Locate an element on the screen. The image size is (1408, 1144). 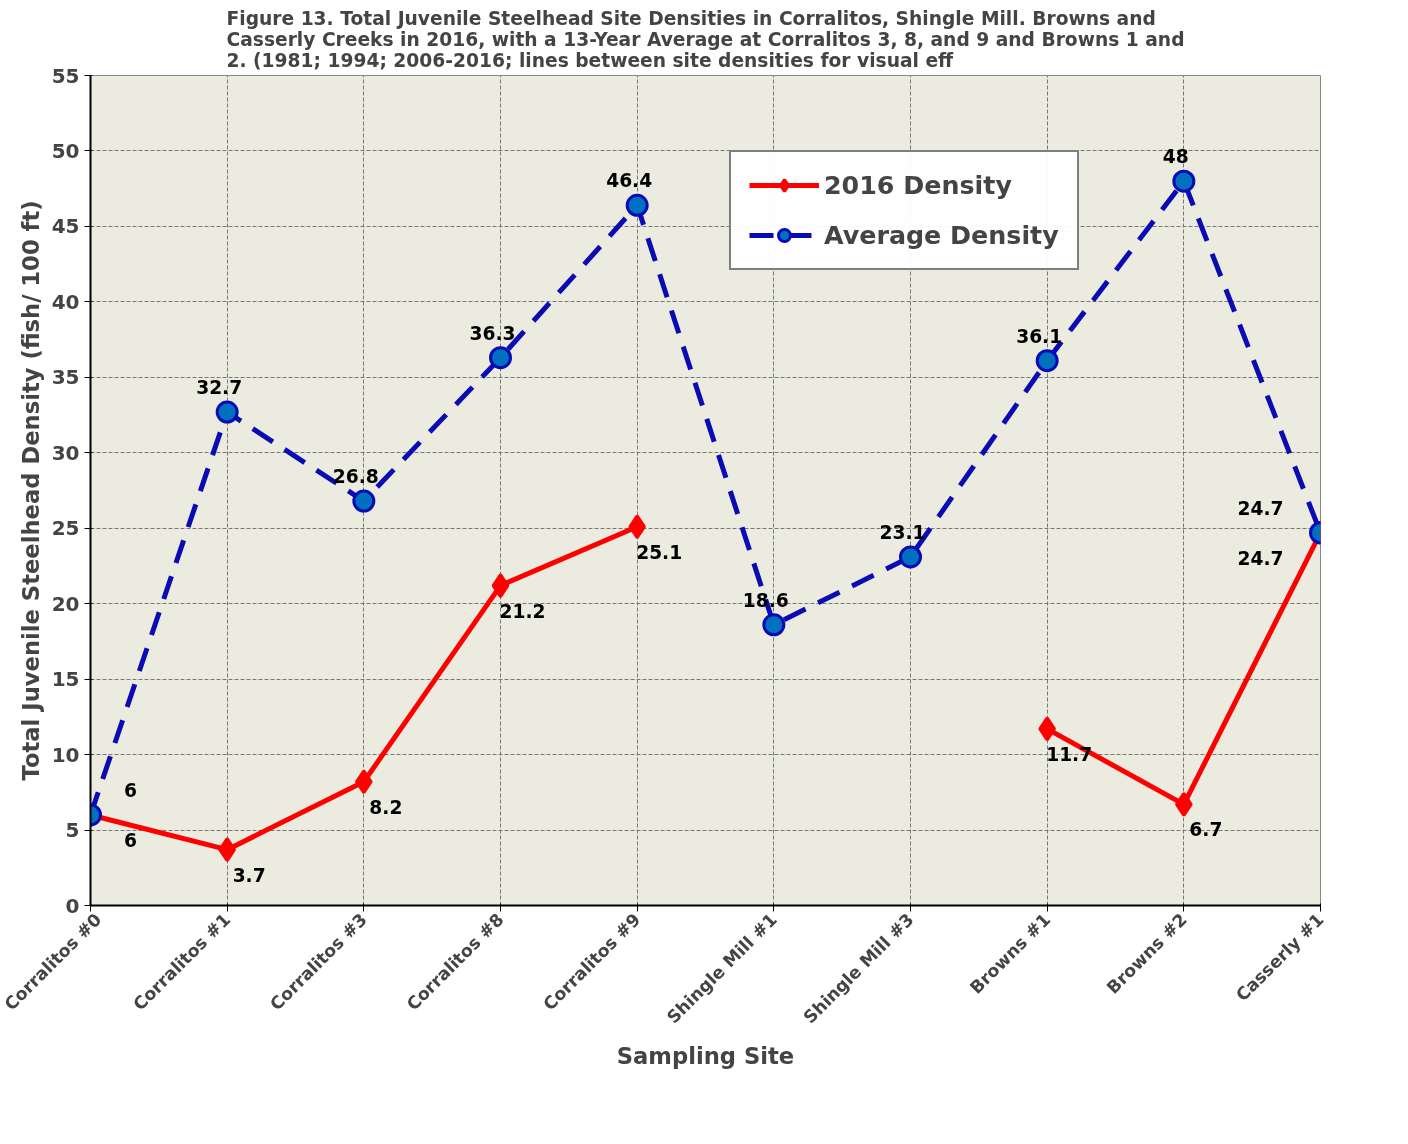
data-label: 23.1 is located at coordinates (902, 532).